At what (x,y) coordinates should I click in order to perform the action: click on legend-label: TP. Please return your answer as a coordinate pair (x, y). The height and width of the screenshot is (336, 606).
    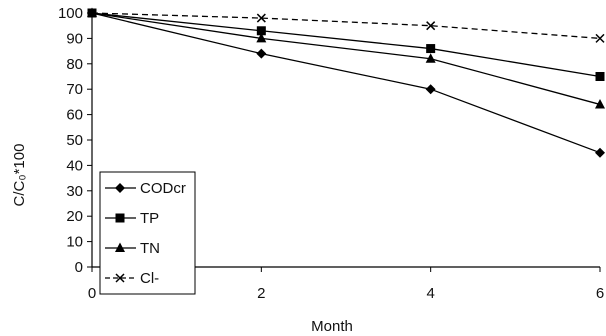
    Looking at the image, I should click on (149, 218).